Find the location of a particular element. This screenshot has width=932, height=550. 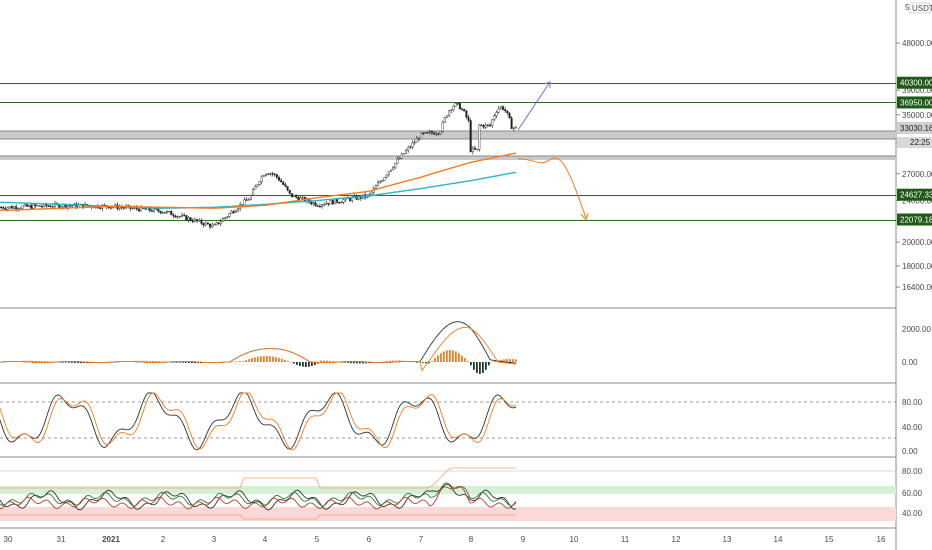

indicator-axis-label: 80.00 is located at coordinates (912, 402).